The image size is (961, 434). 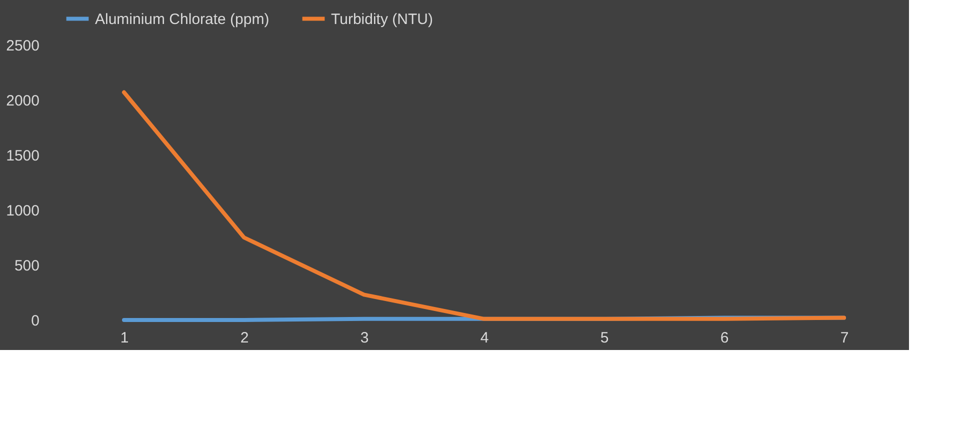 I want to click on y-tick-label: 0, so click(x=35, y=321).